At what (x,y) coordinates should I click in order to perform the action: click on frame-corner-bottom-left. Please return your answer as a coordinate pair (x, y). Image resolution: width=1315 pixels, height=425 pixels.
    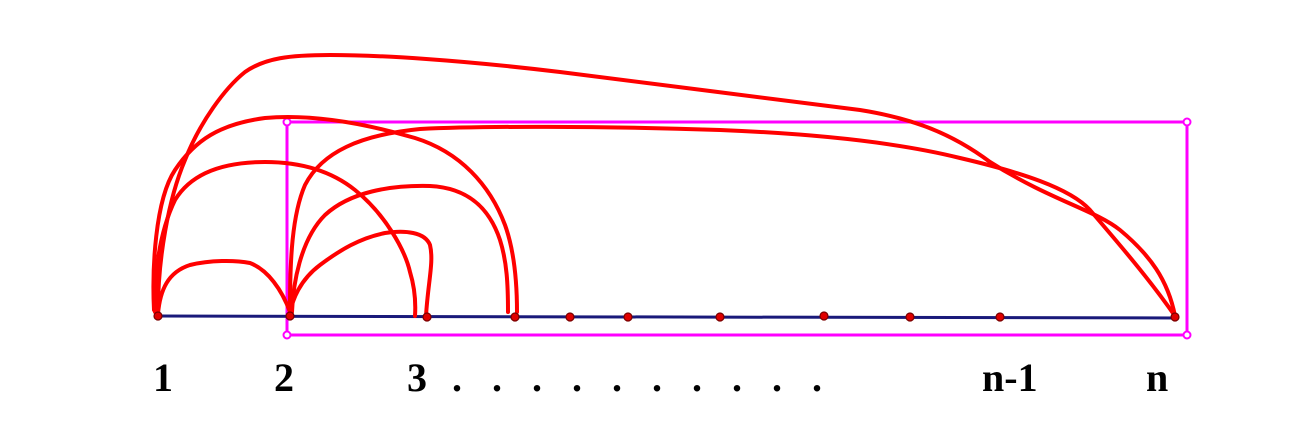
    Looking at the image, I should click on (287, 335).